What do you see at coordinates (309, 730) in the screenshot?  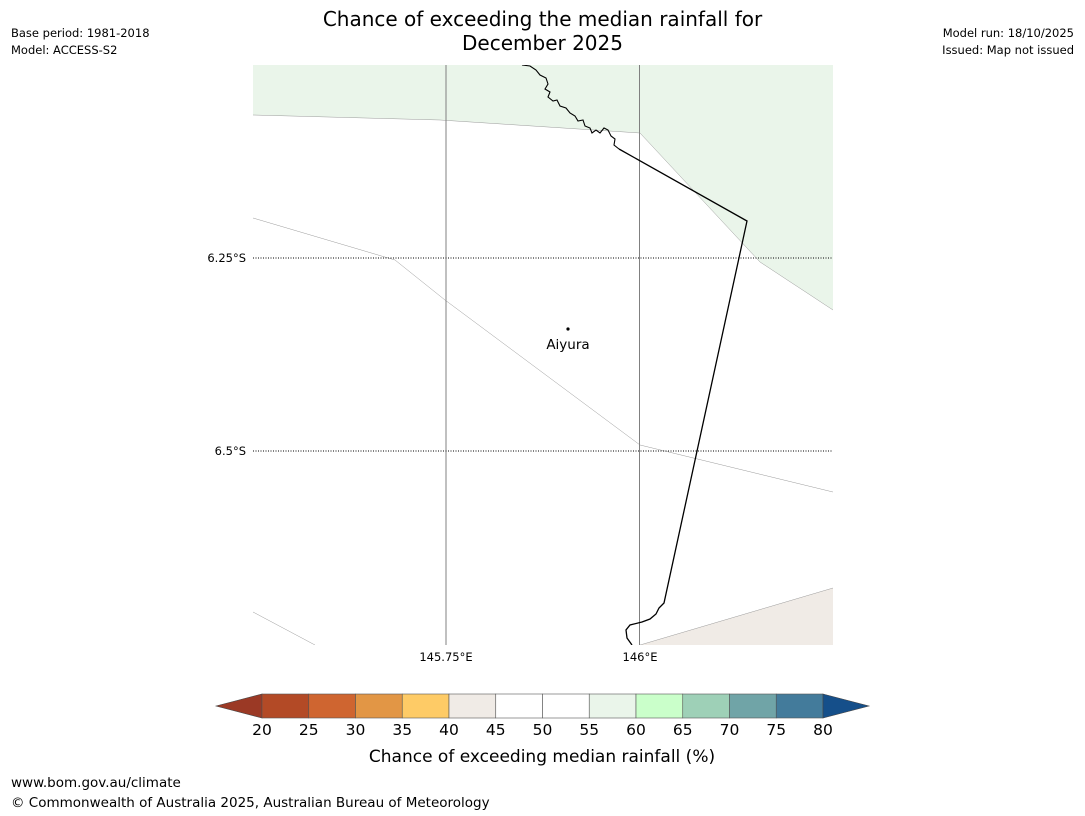 I see `colorbar-tick-25: 25` at bounding box center [309, 730].